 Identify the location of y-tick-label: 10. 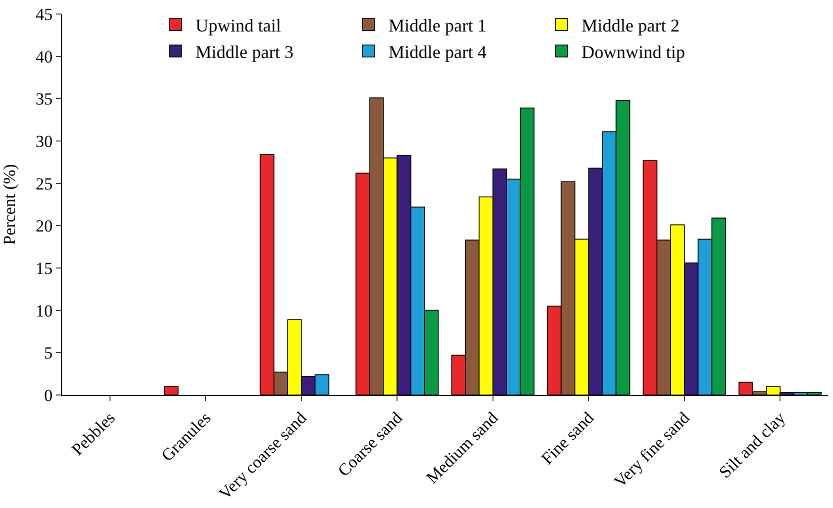
(44, 310).